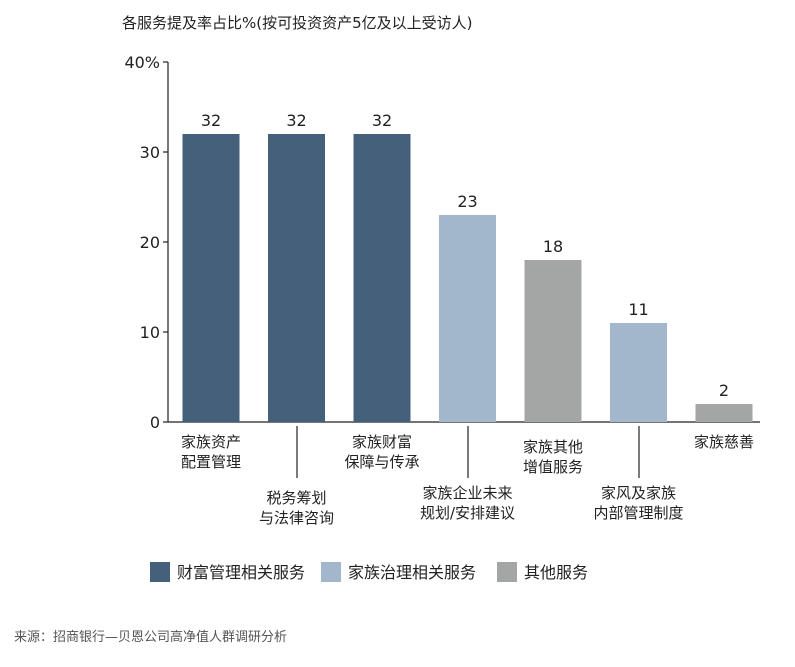  What do you see at coordinates (241, 572) in the screenshot?
I see `legend-label: 财富管理相关服务` at bounding box center [241, 572].